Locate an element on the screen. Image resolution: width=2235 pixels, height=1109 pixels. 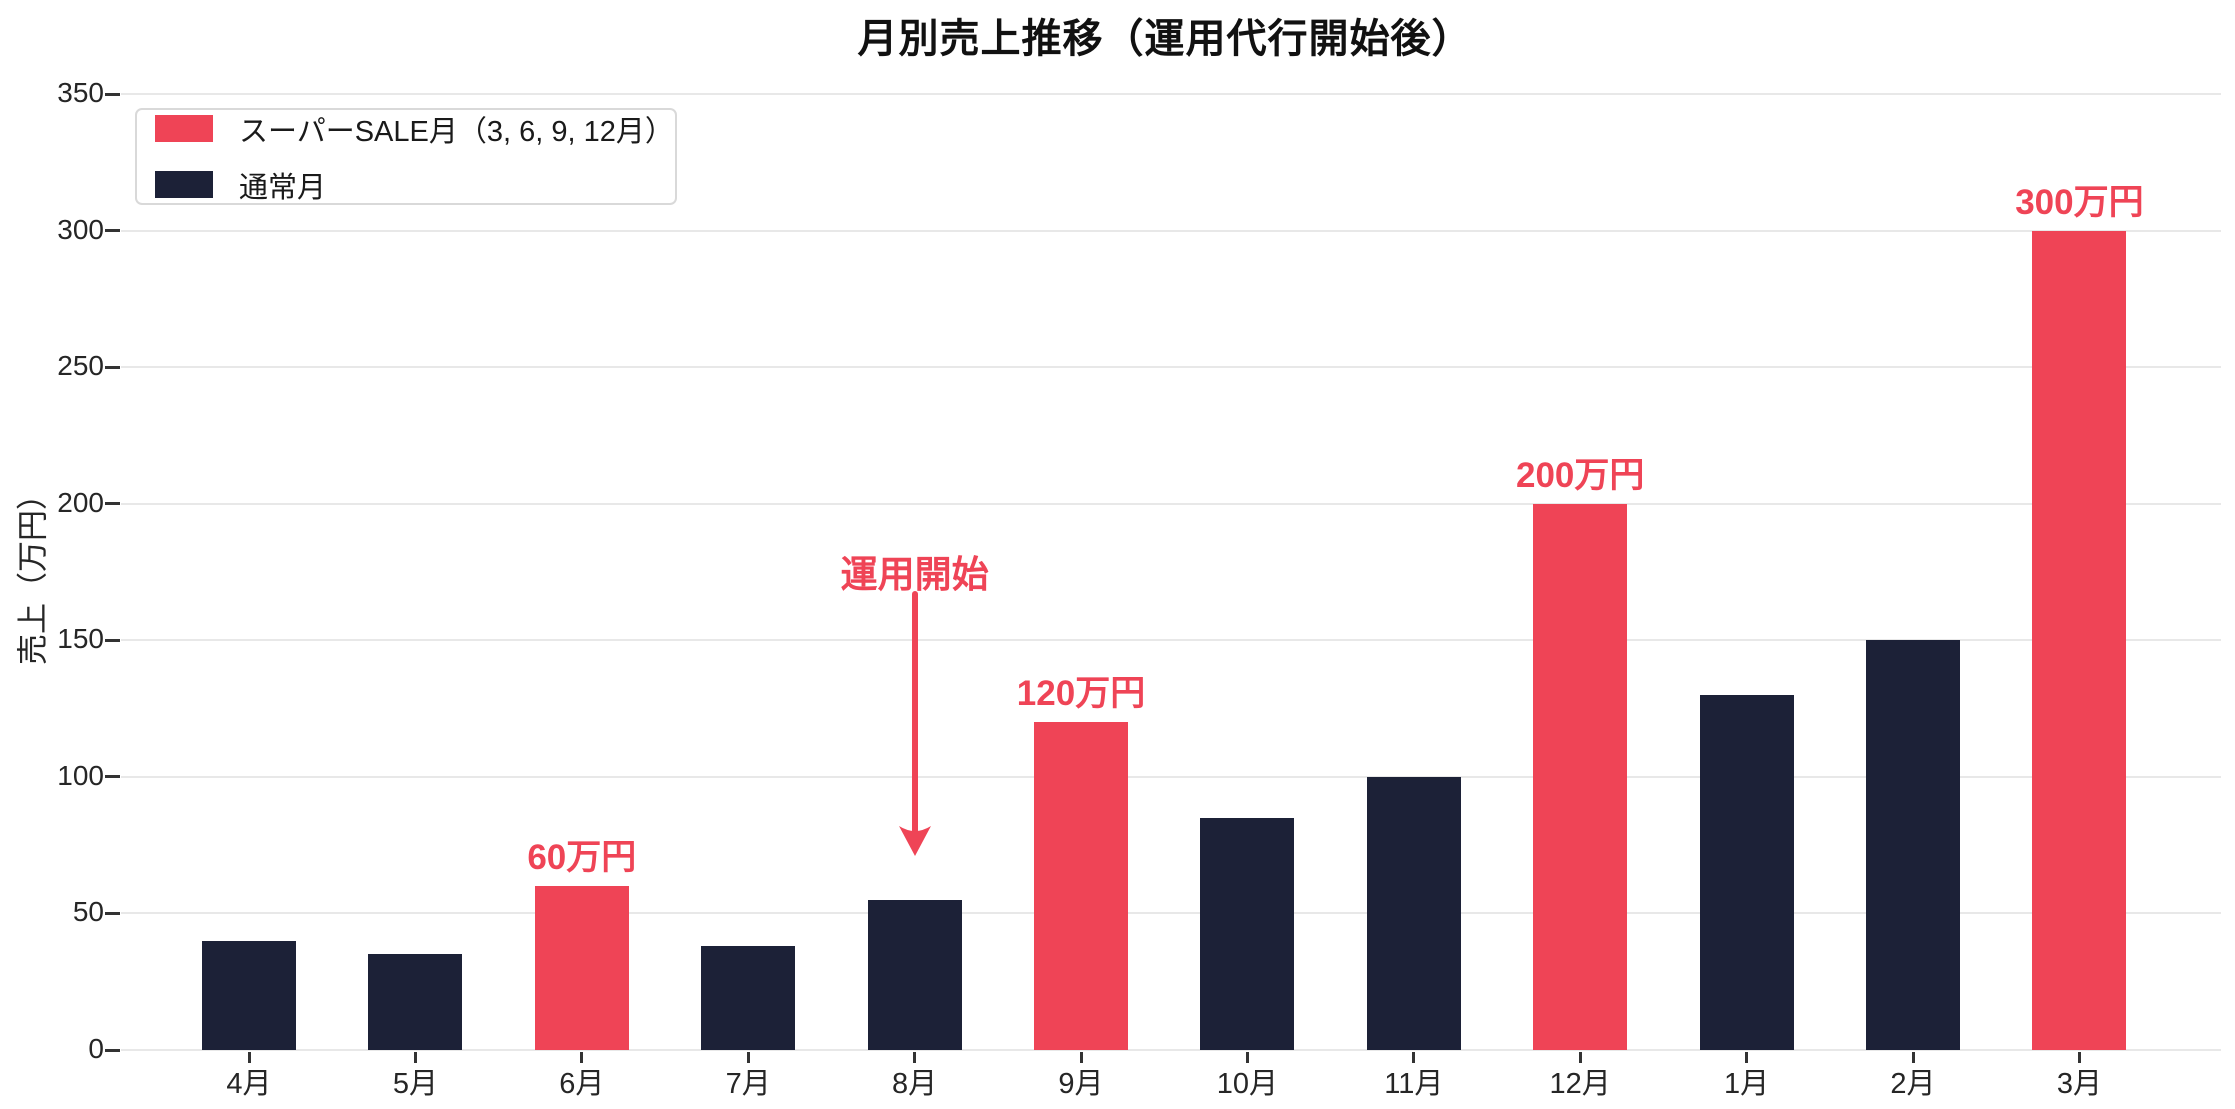
y-tick-label-350: 350 is located at coordinates (80, 92).